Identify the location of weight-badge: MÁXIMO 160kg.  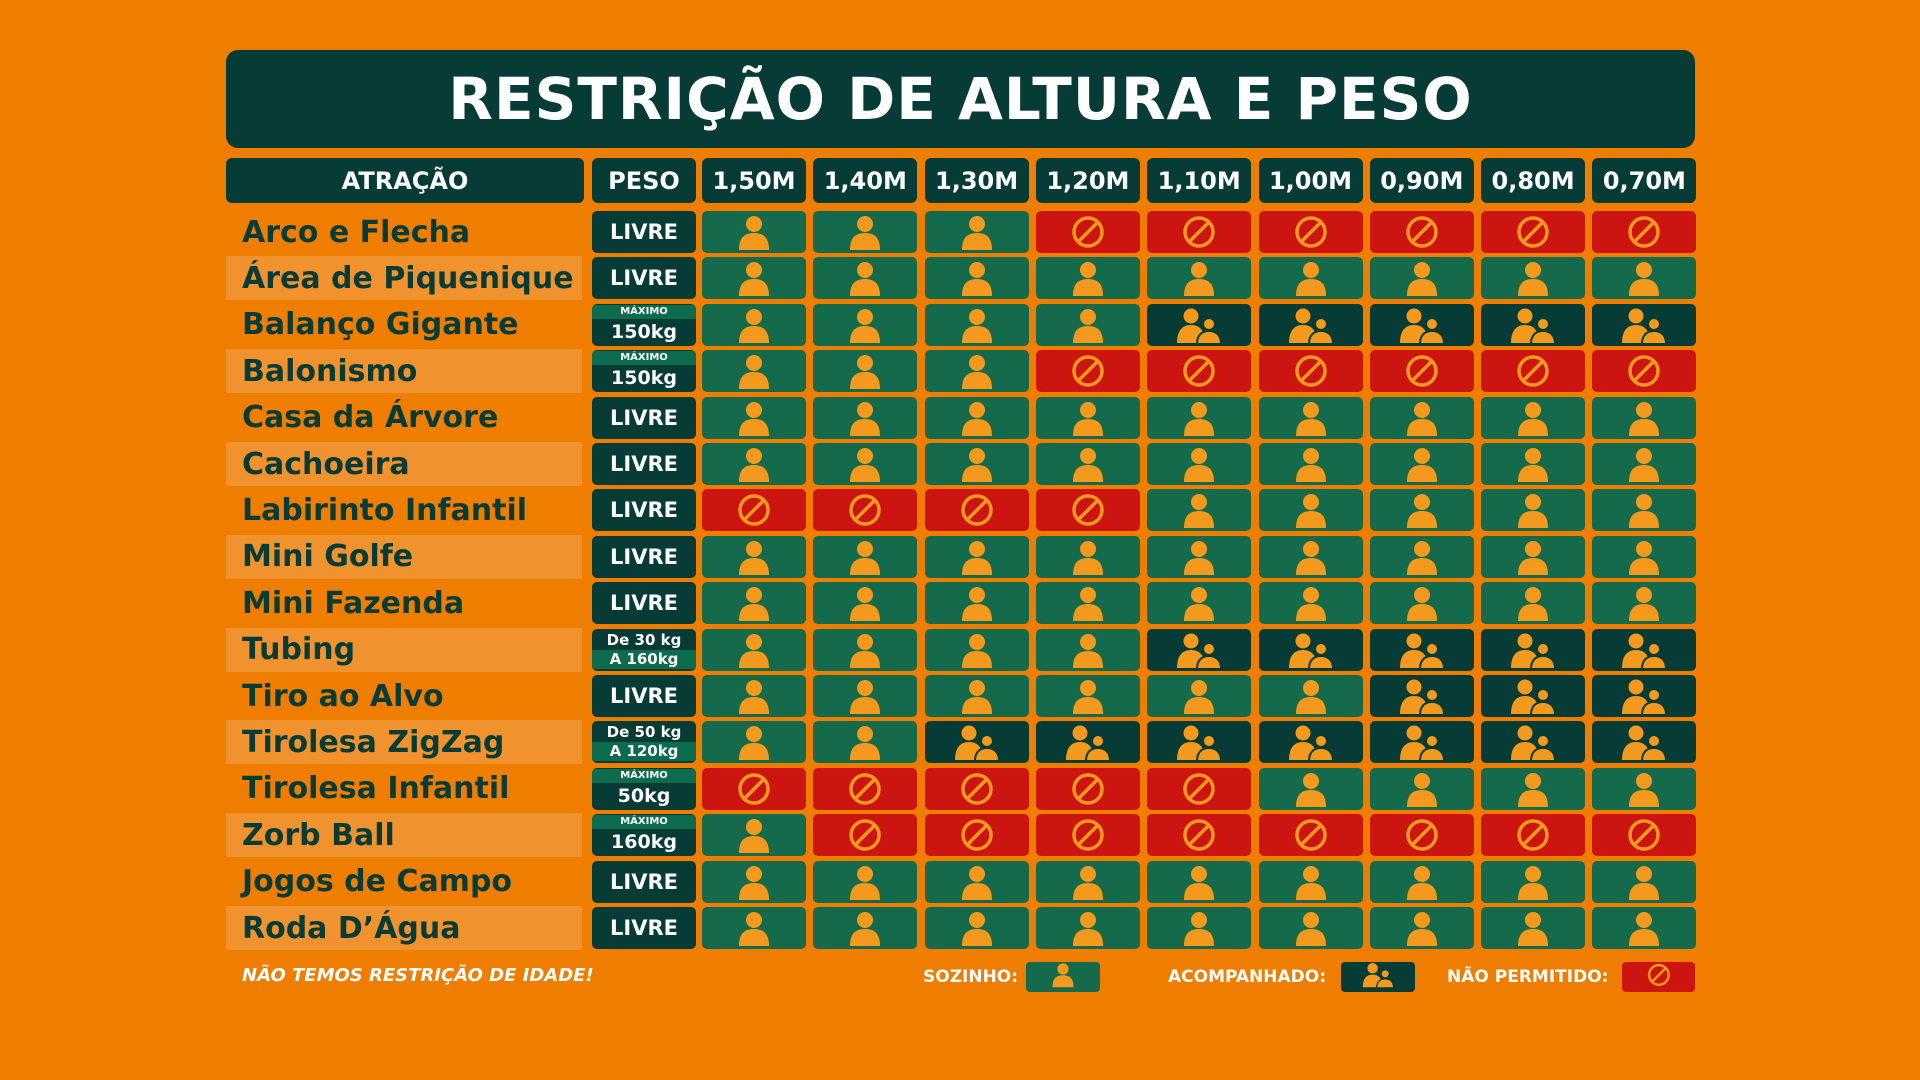
(644, 835).